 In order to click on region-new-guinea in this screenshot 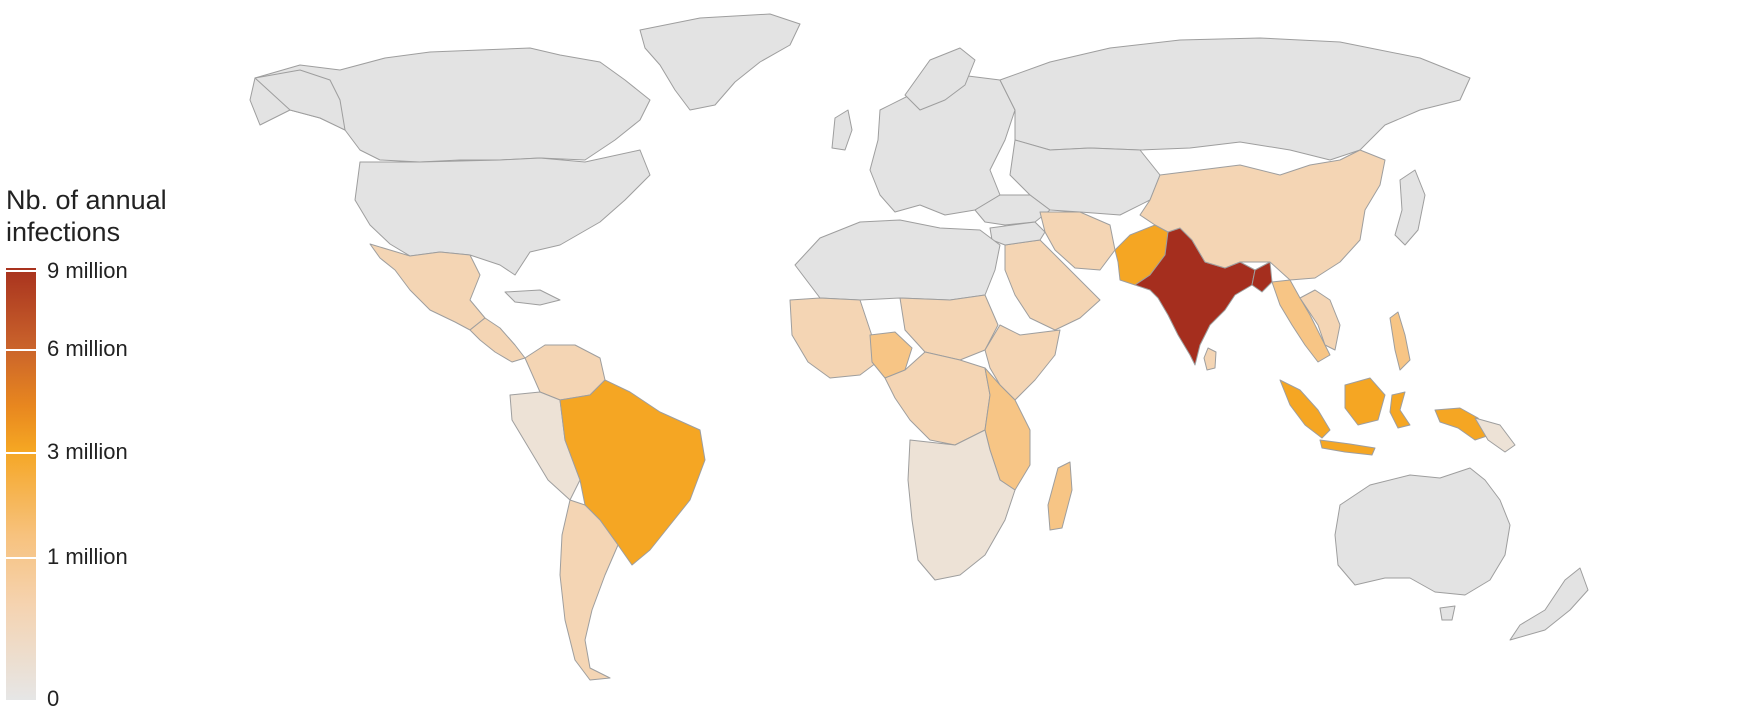, I will do `click(1462, 424)`.